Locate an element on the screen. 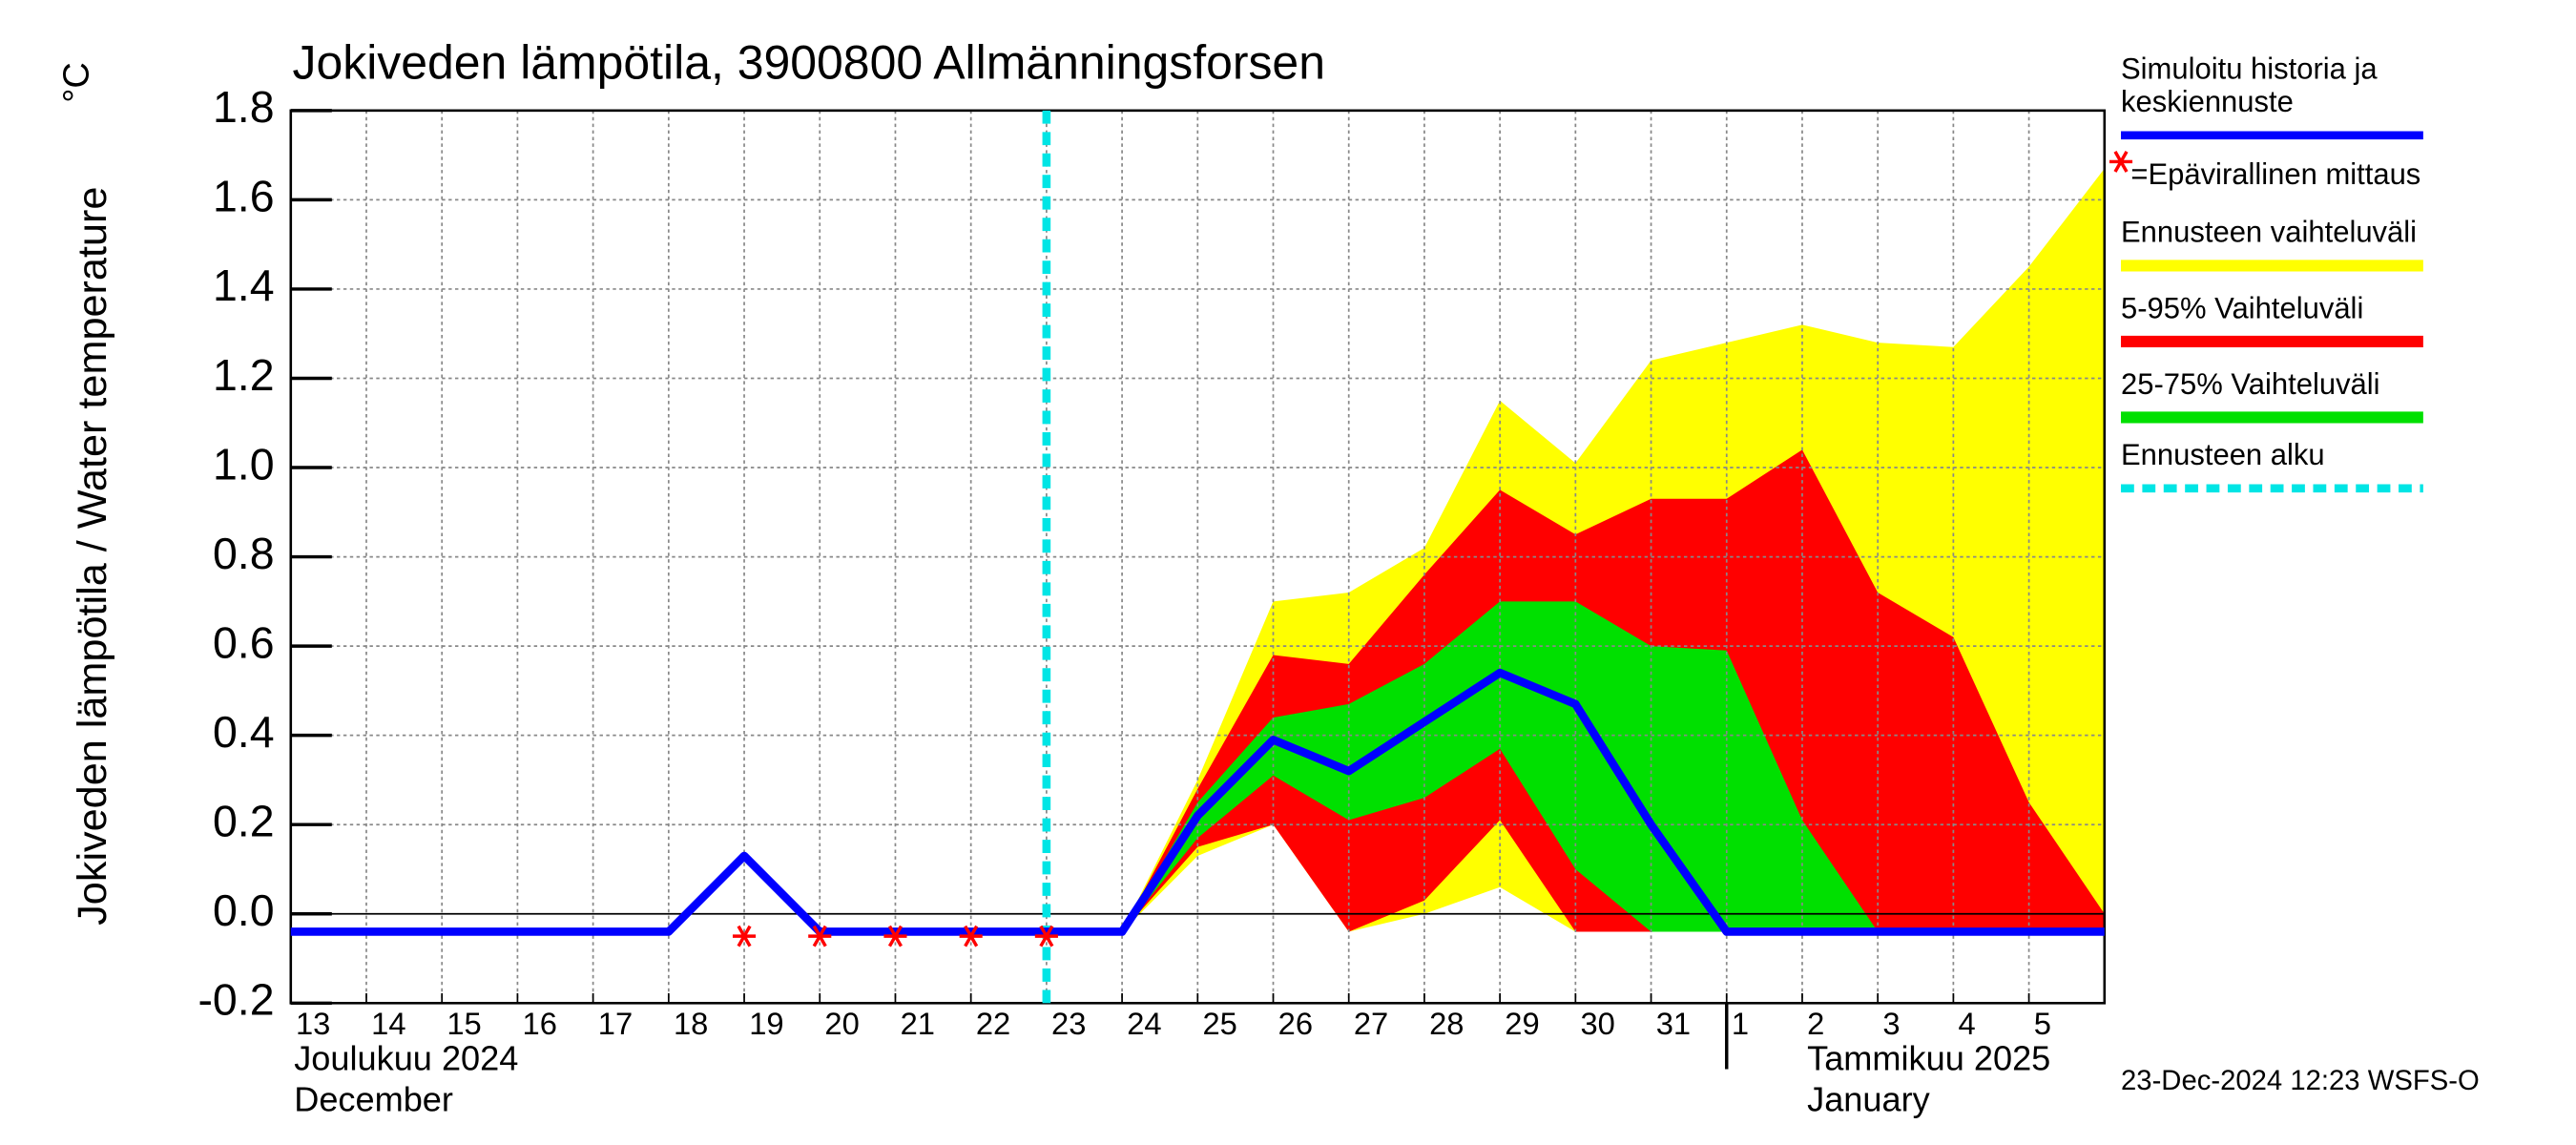  x-tick-label: 28 is located at coordinates (1446, 1023).